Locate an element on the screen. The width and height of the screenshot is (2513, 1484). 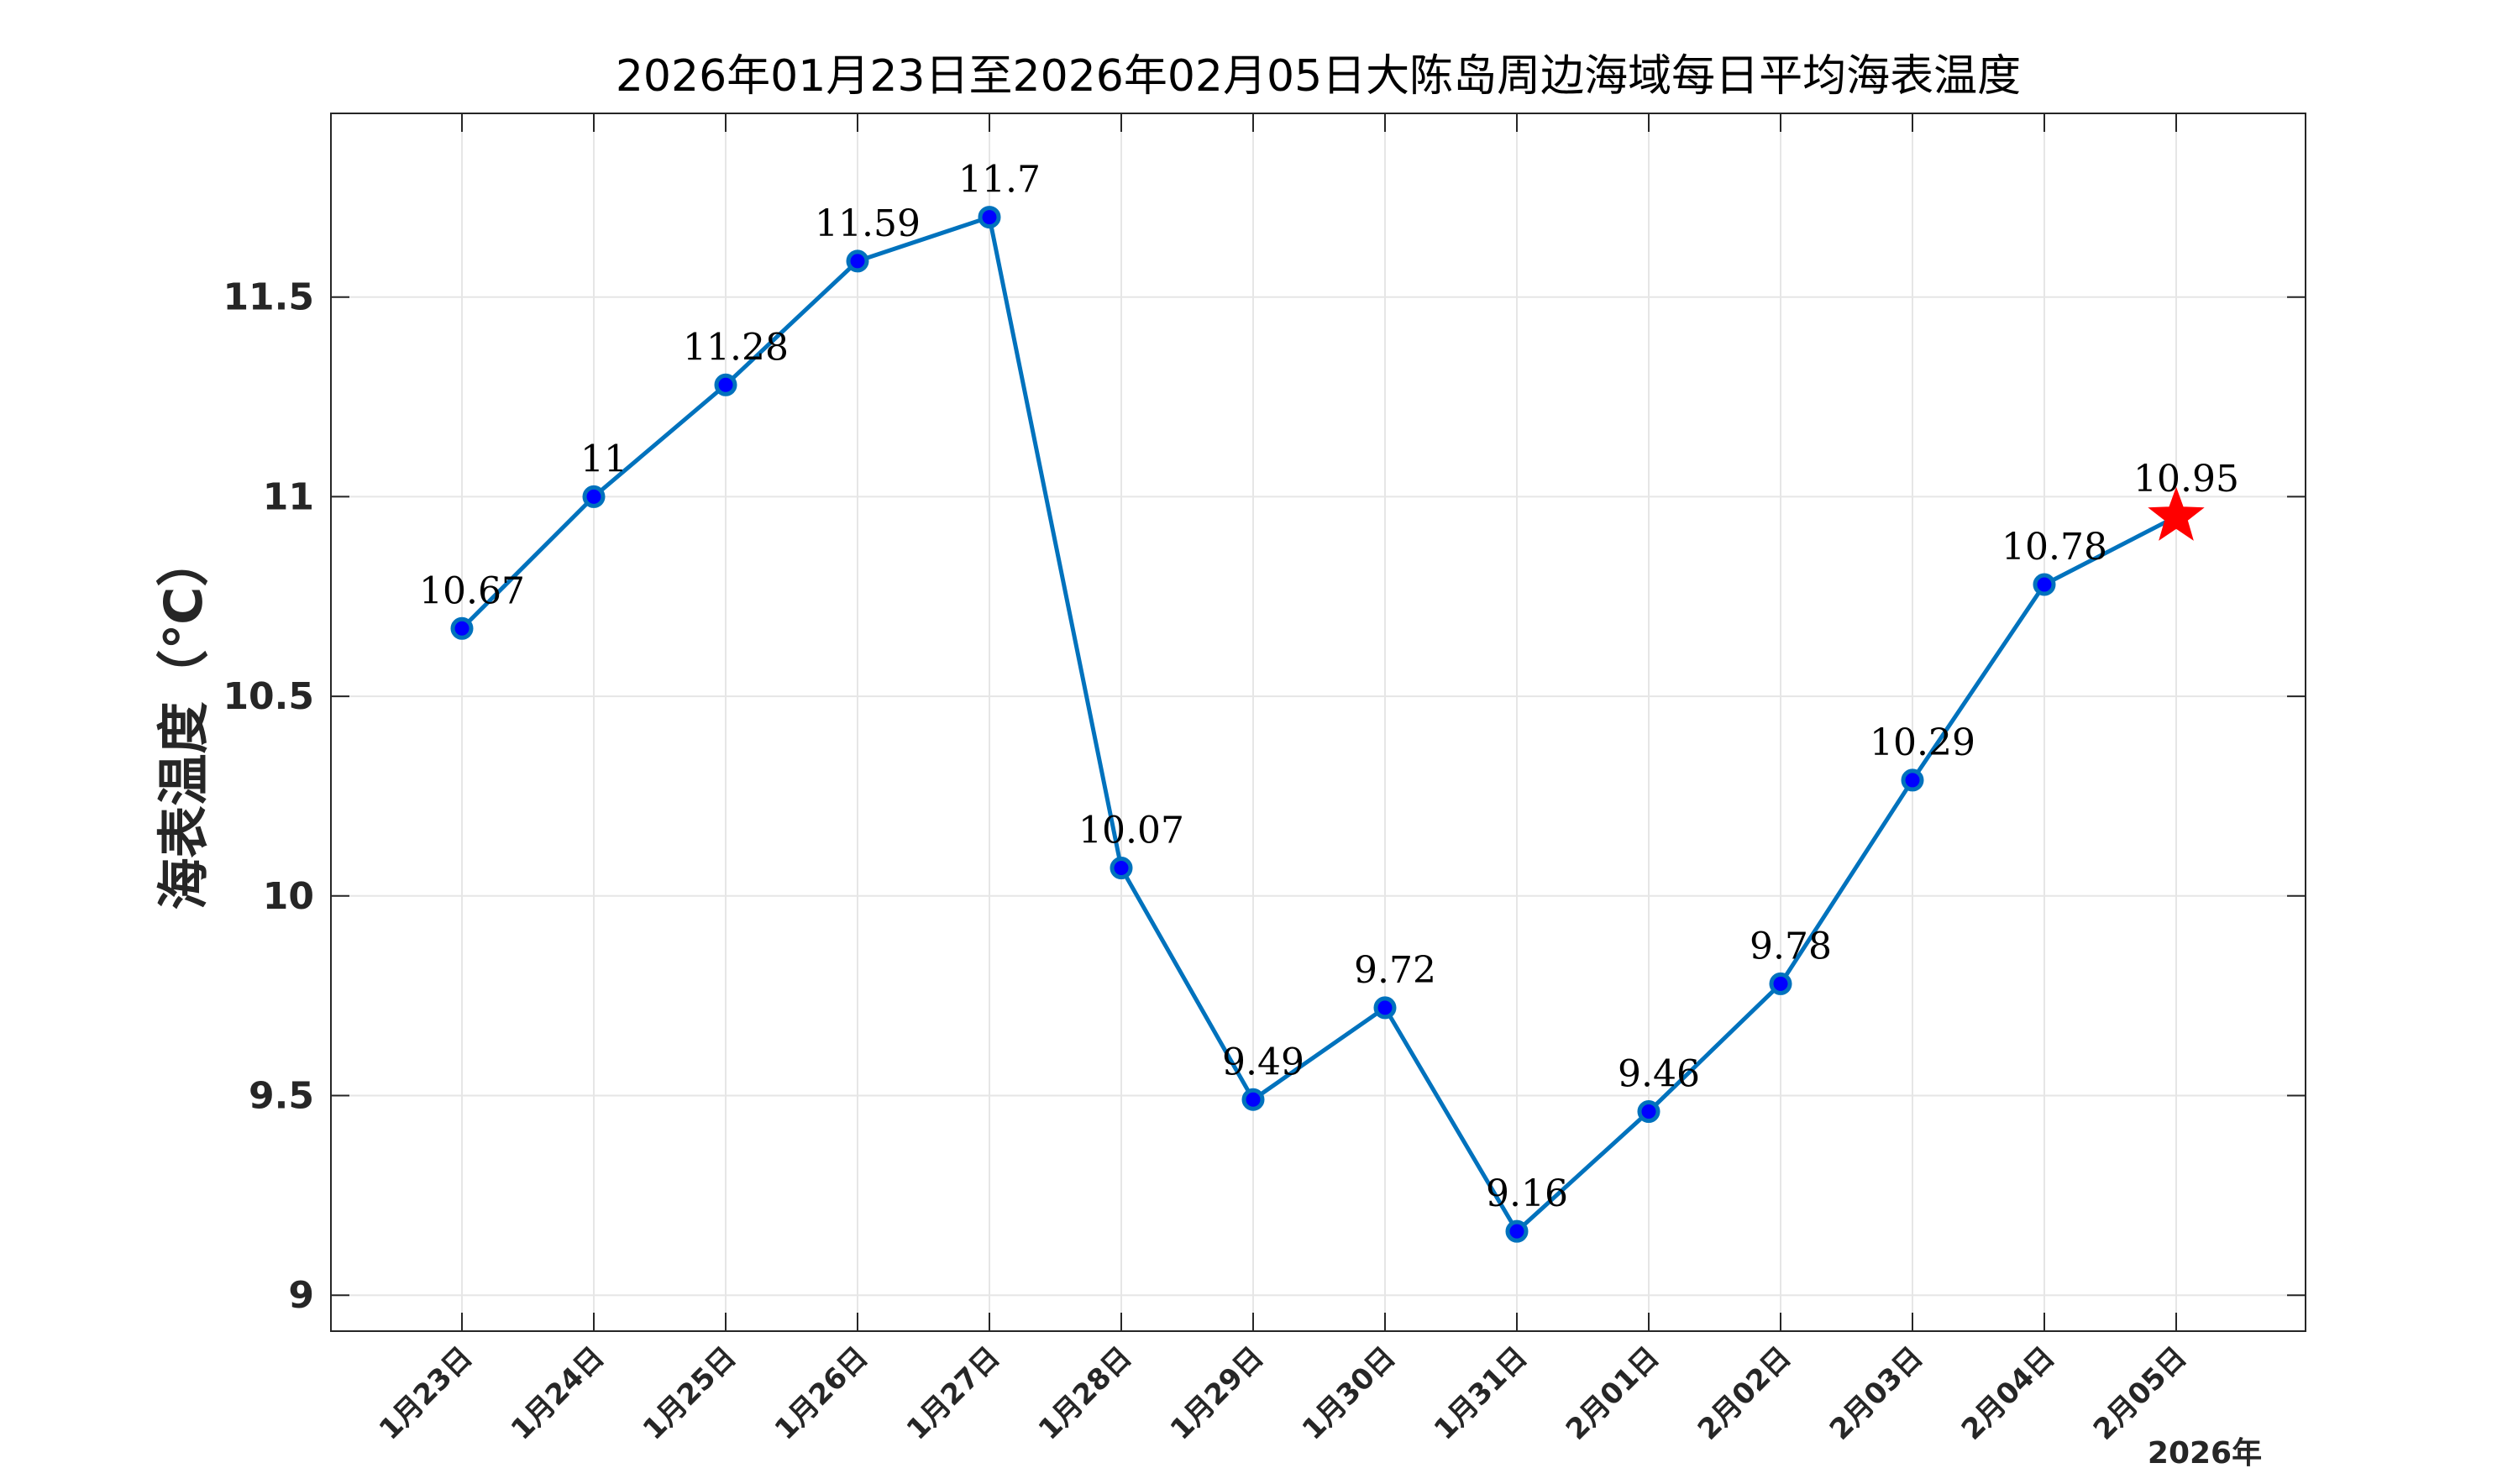
data-value-label: 11.59 is located at coordinates (868, 223).